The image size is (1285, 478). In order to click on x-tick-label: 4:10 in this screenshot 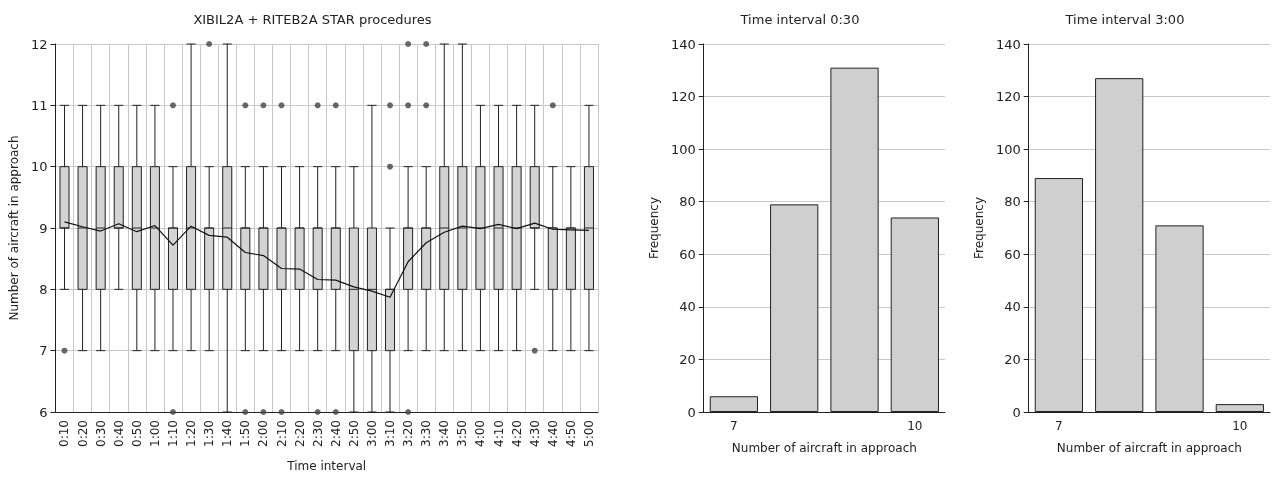, I will do `click(498, 433)`.